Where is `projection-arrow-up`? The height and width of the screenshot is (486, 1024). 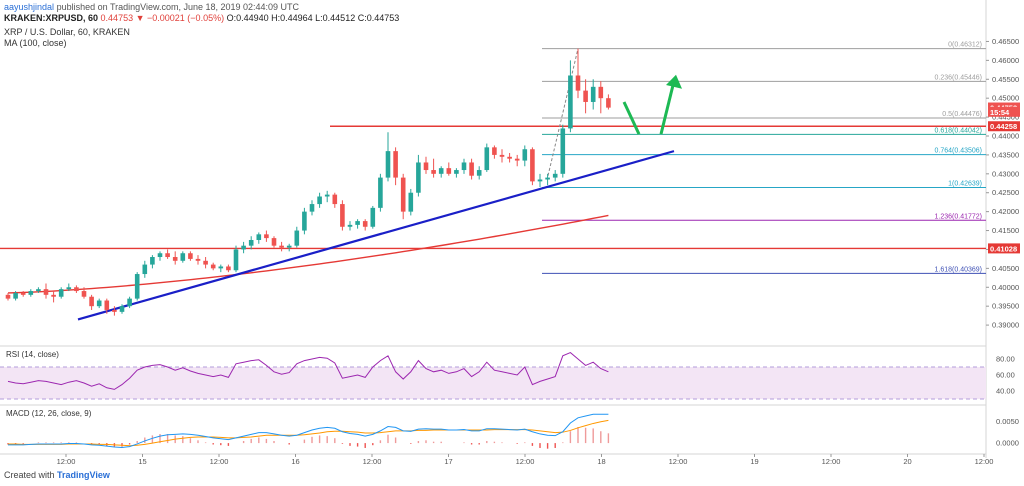
projection-arrow-up is located at coordinates (667, 107).